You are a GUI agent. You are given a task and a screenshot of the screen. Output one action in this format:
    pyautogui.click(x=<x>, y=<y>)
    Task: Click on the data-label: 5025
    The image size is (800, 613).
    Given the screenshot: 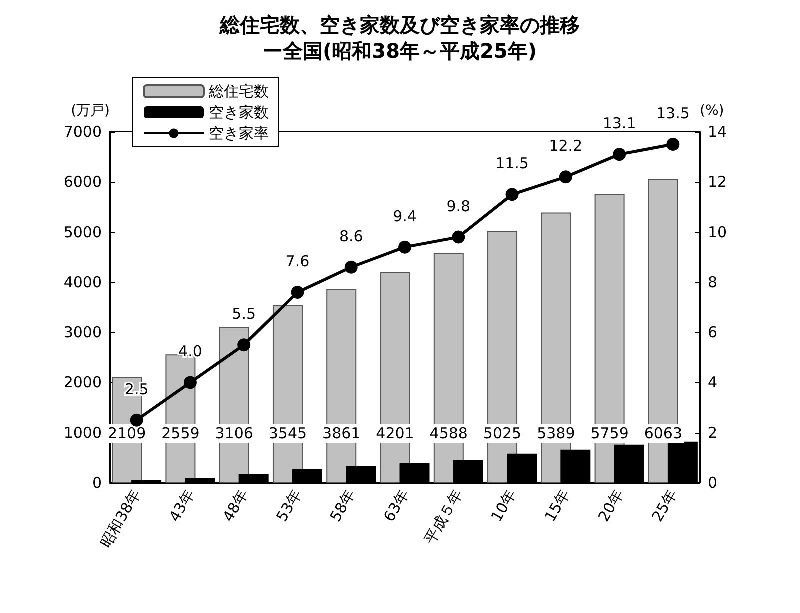 What is the action you would take?
    pyautogui.click(x=502, y=433)
    